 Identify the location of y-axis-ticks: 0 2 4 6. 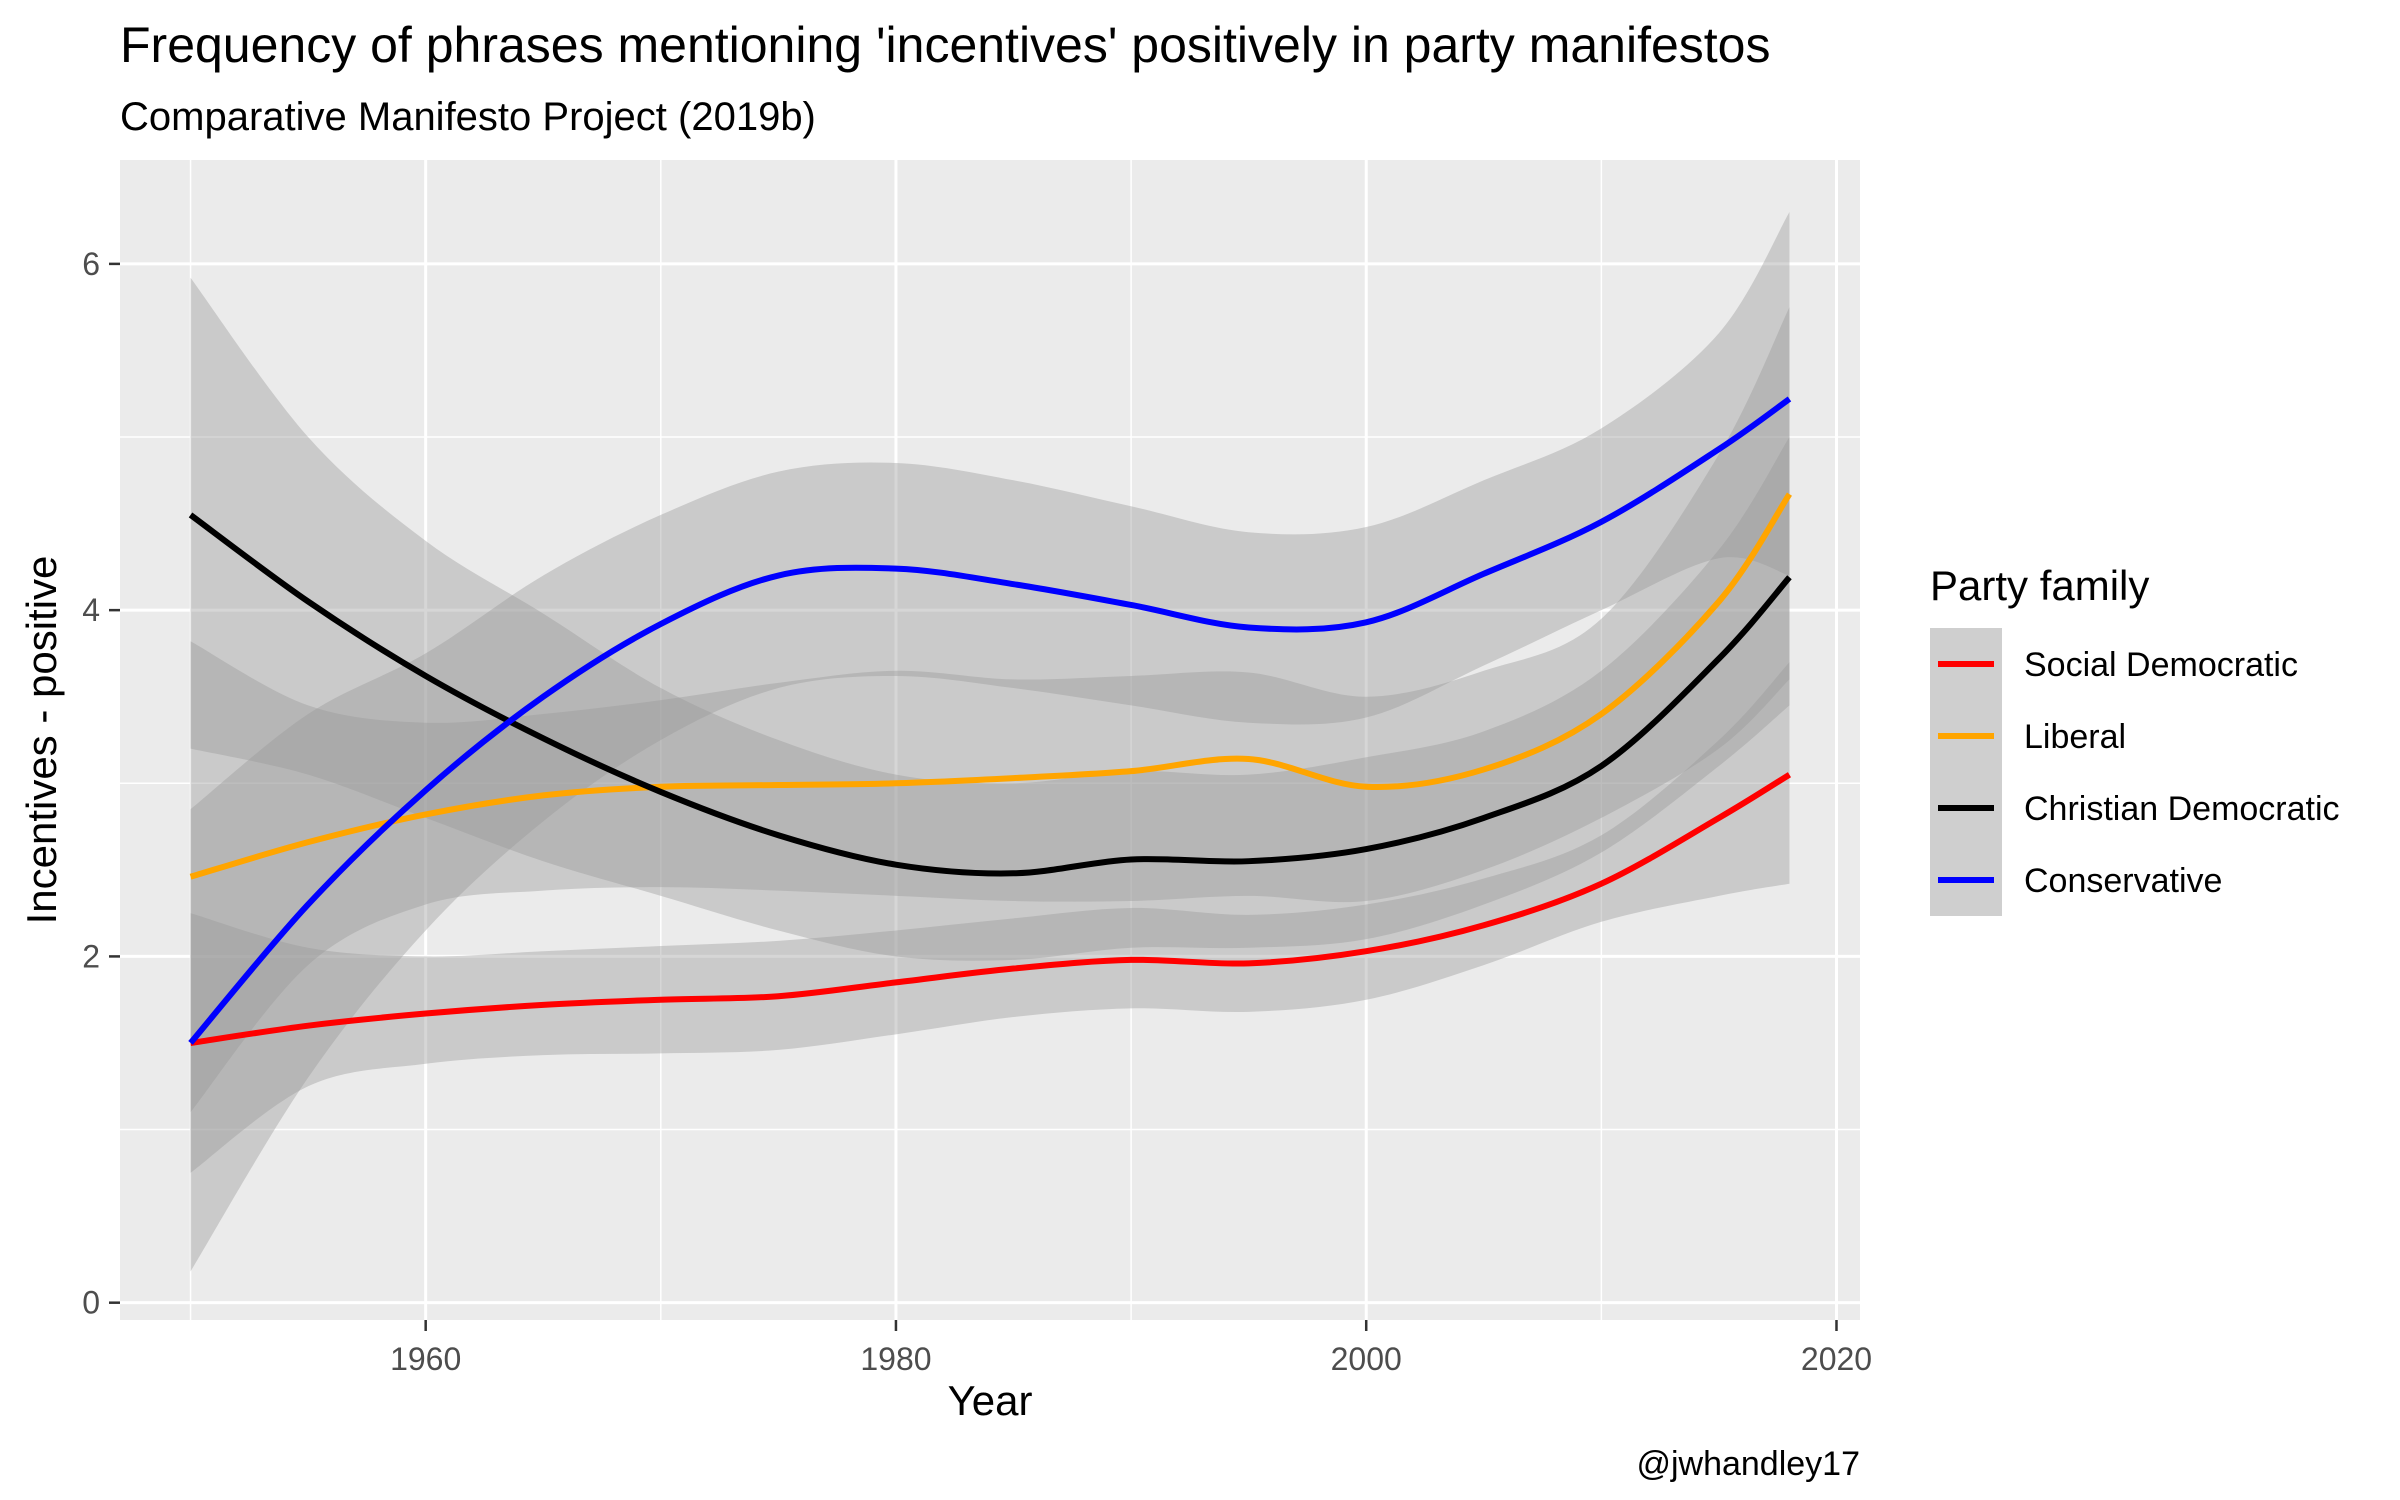
(101, 783).